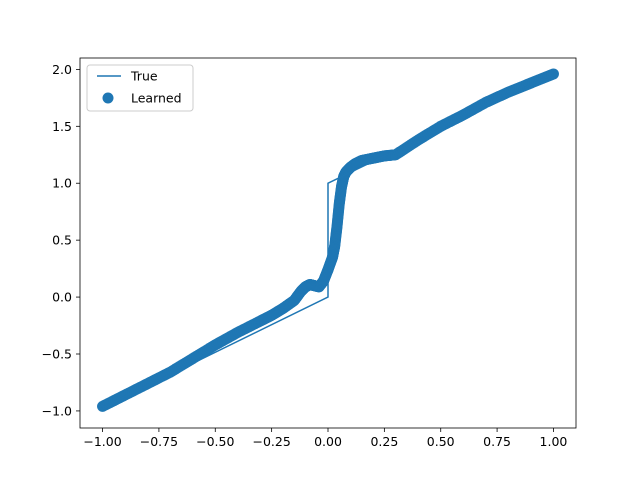  I want to click on y-tick-label: 1.5, so click(62, 126).